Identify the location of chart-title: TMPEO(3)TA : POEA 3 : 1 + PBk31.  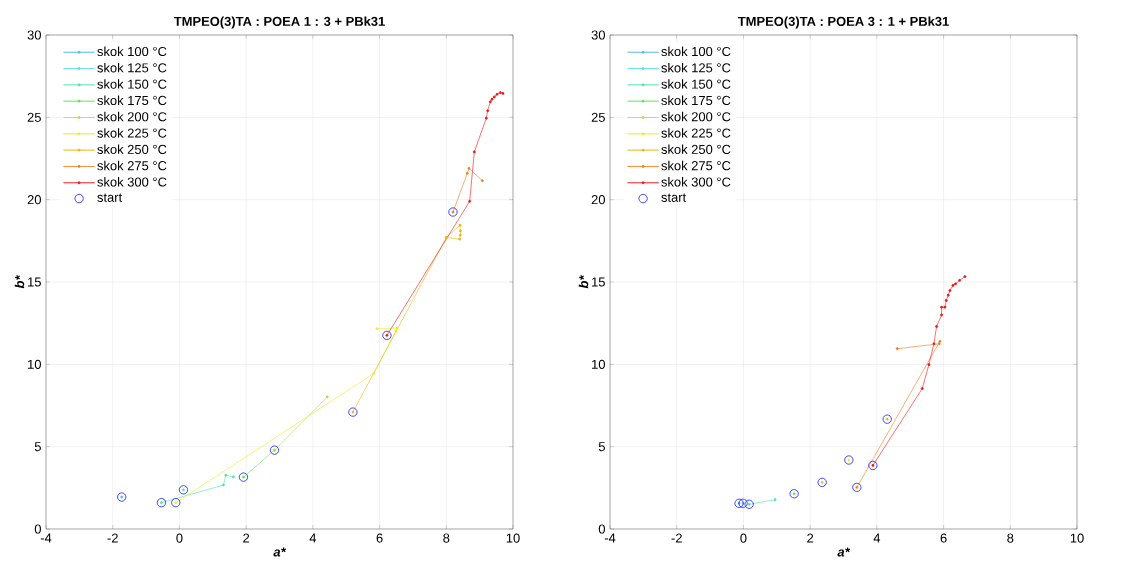
(843, 22).